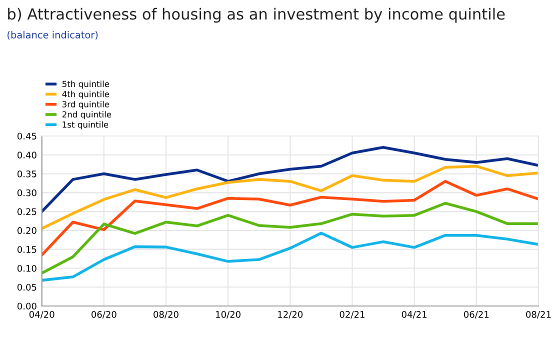 This screenshot has width=558, height=340. Describe the element at coordinates (87, 115) in the screenshot. I see `legend-label: 2nd quintile` at that location.